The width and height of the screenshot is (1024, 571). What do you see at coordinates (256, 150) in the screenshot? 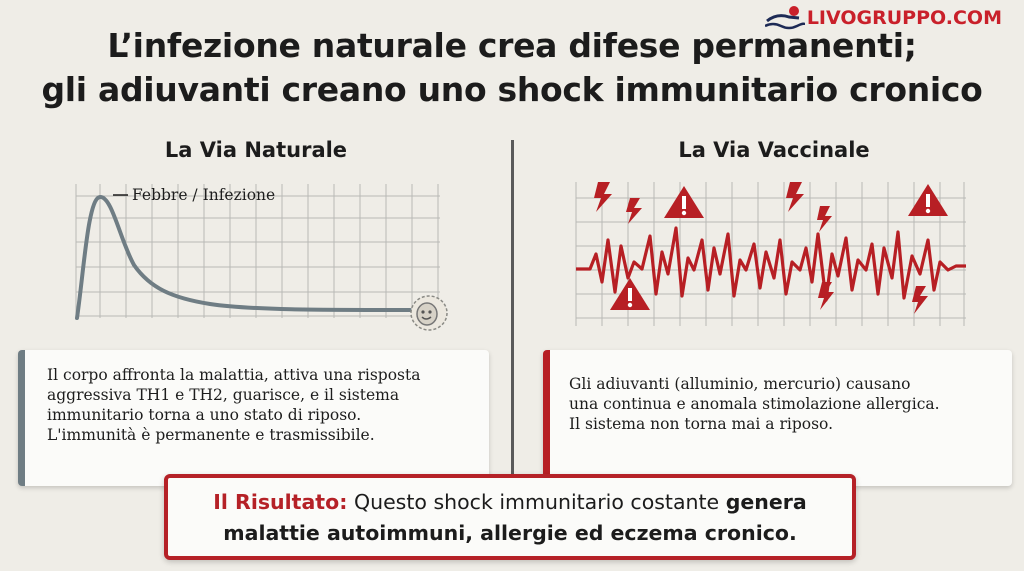
I see `left-panel-heading: La Via Naturale` at bounding box center [256, 150].